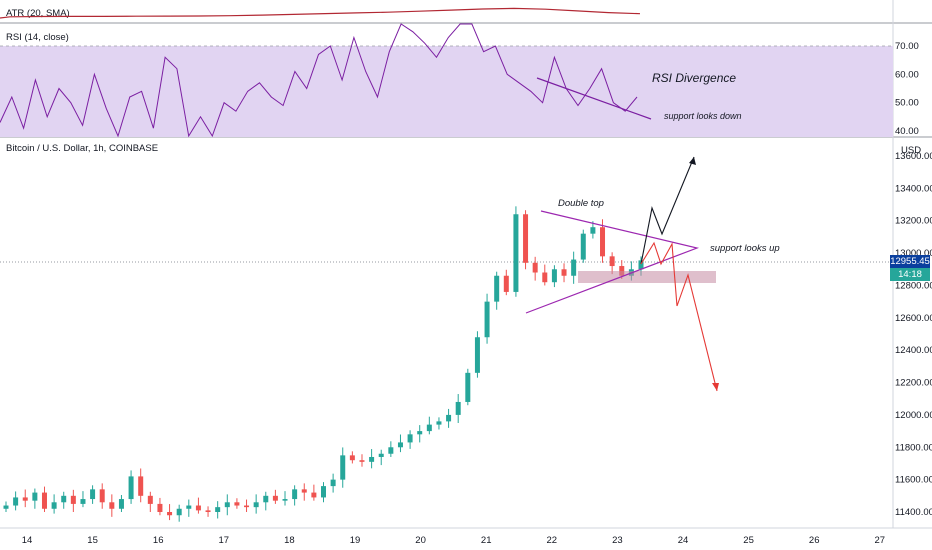 This screenshot has width=932, height=550. Describe the element at coordinates (911, 150) in the screenshot. I see `currency-label: USD` at that location.